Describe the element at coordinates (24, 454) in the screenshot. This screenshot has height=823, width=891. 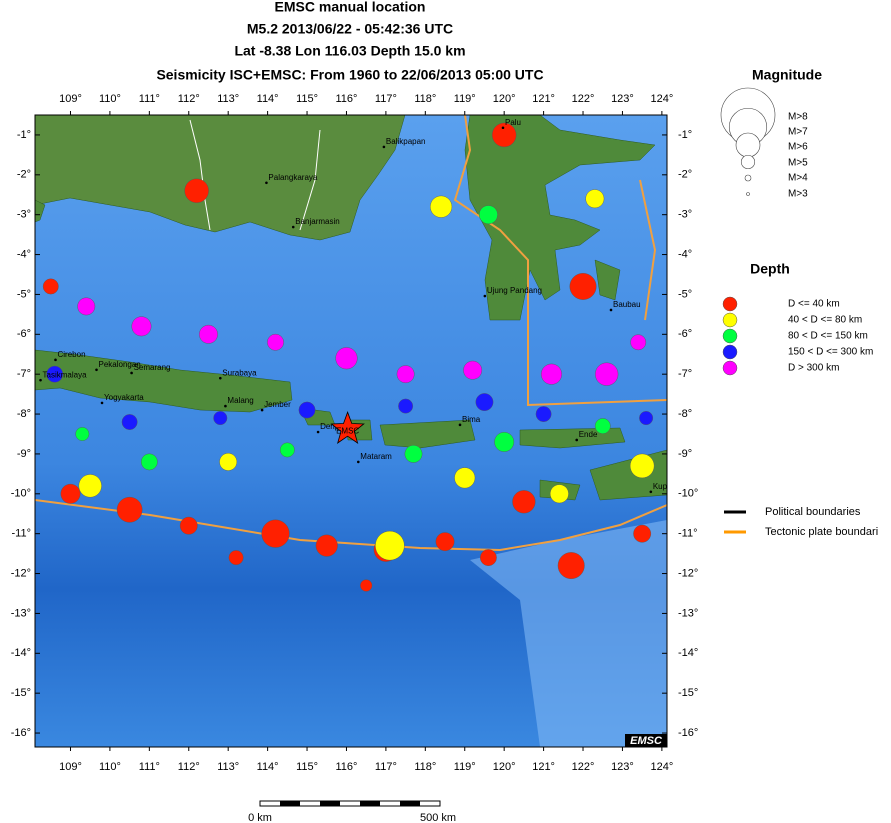
I see `lat-label: -9°` at that location.